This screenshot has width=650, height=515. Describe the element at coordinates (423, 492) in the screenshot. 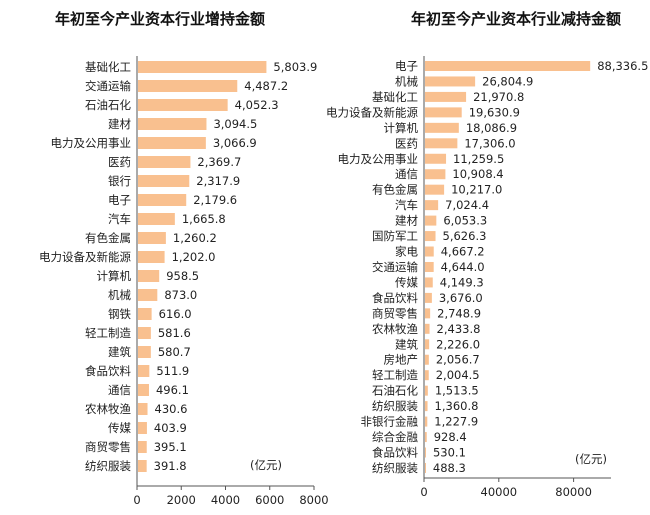

I see `x-tick-label-1-0: 0` at that location.